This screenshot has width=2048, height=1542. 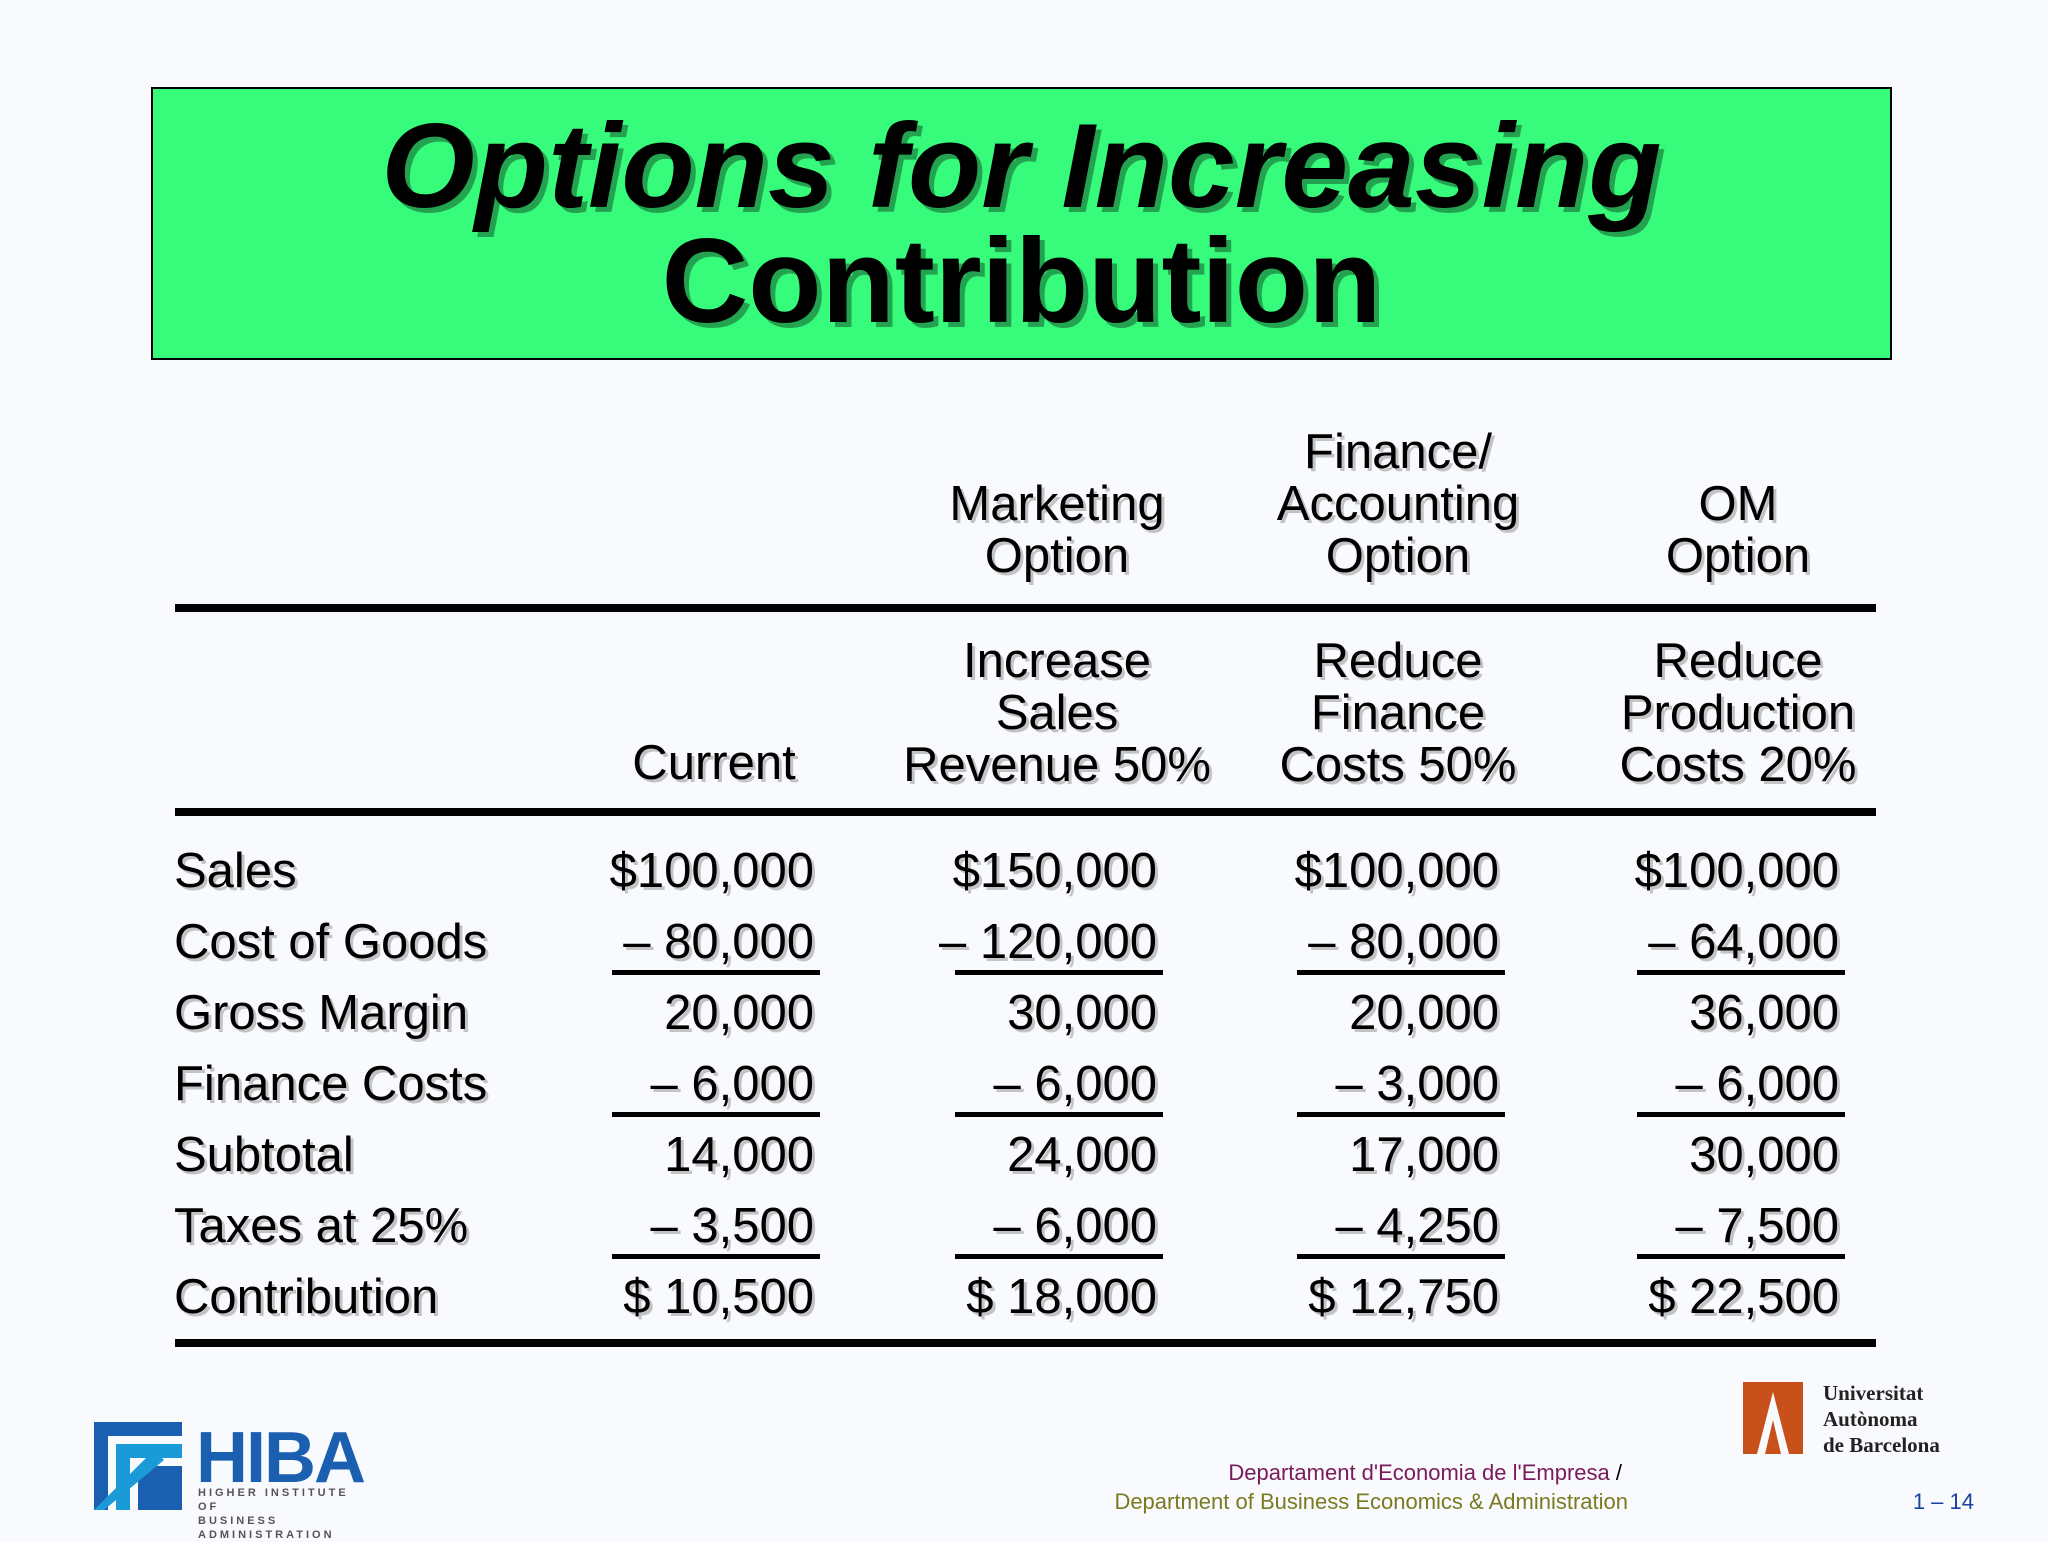 What do you see at coordinates (1398, 765) in the screenshot?
I see `subheader-finance-line-3: Costs 50%` at bounding box center [1398, 765].